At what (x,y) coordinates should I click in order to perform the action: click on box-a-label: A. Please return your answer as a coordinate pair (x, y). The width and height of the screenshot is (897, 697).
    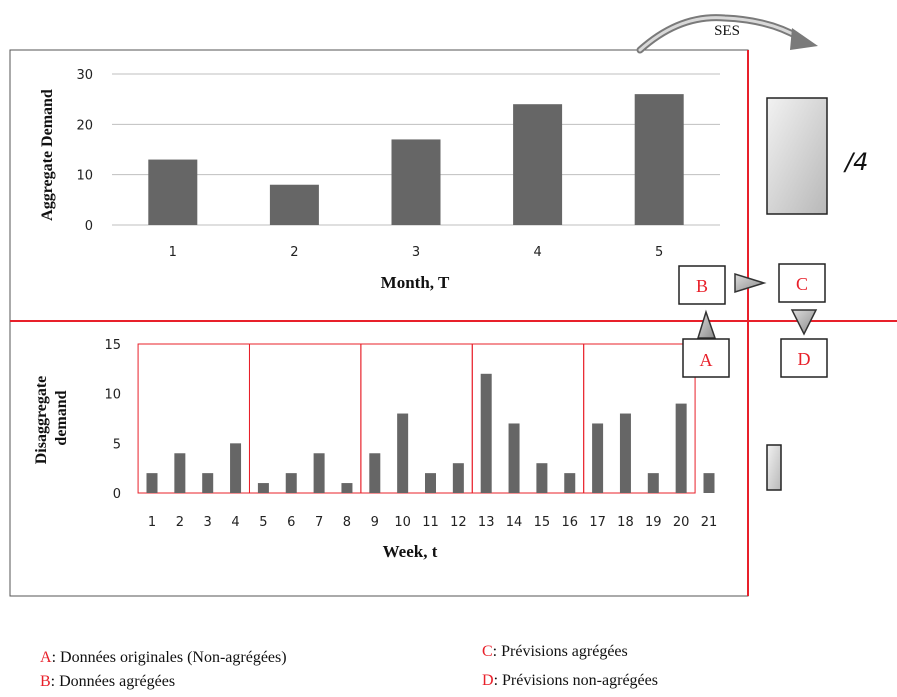
    Looking at the image, I should click on (706, 360).